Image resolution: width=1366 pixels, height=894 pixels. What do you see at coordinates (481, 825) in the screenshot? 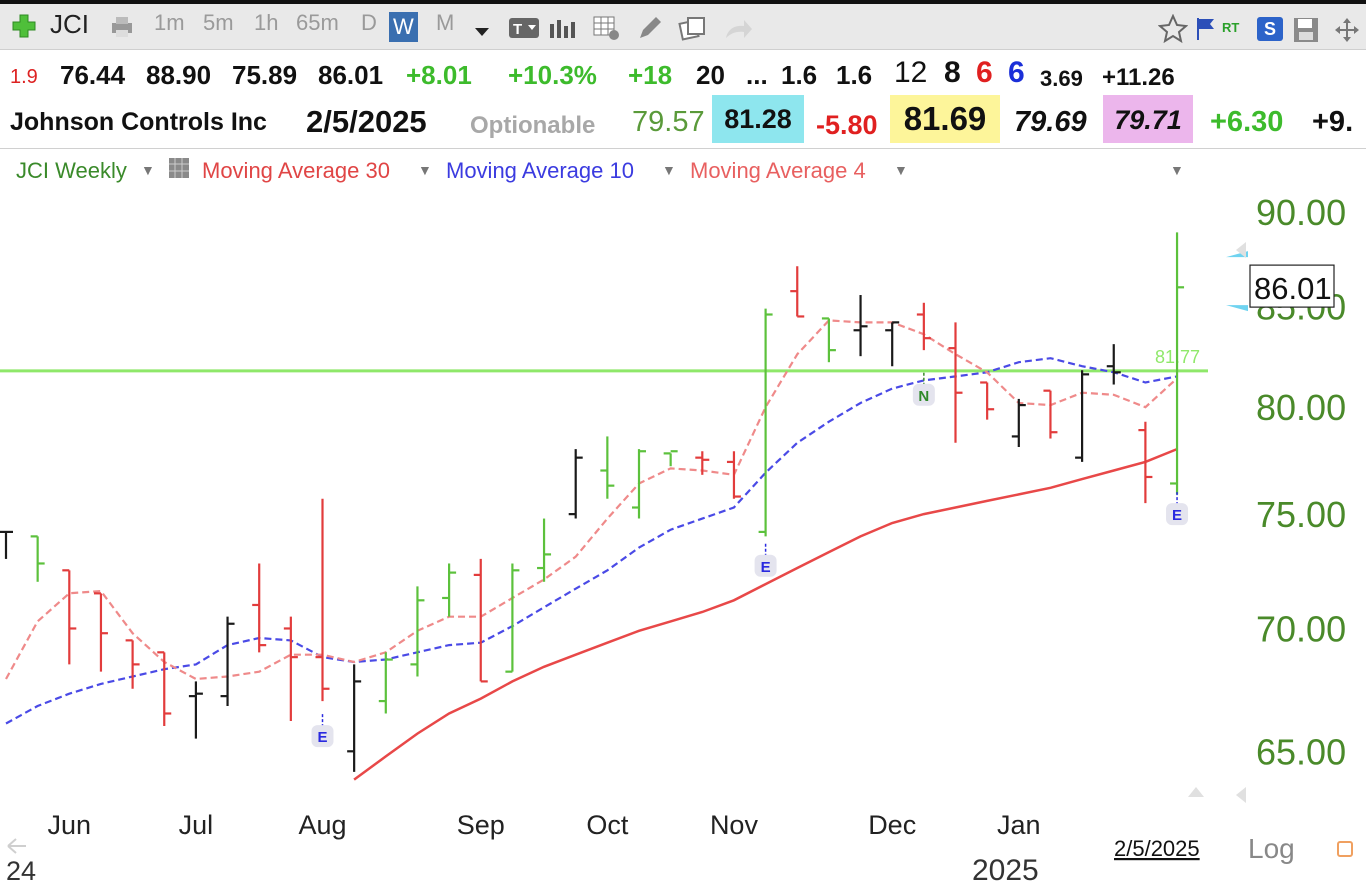
I see `x-month-label: Sep` at bounding box center [481, 825].